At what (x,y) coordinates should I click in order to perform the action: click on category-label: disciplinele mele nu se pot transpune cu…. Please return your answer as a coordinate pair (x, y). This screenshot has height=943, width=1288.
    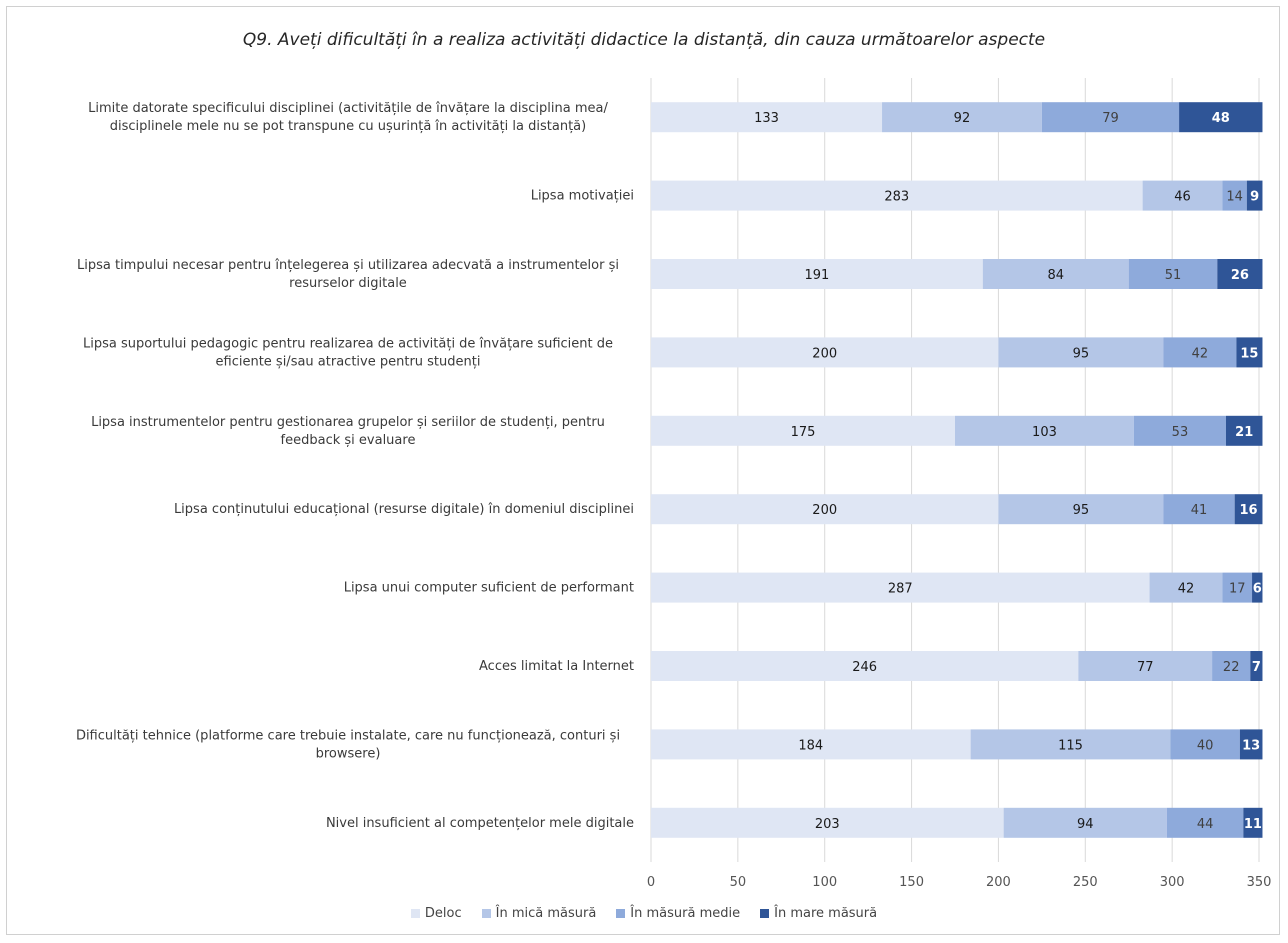
    Looking at the image, I should click on (348, 126).